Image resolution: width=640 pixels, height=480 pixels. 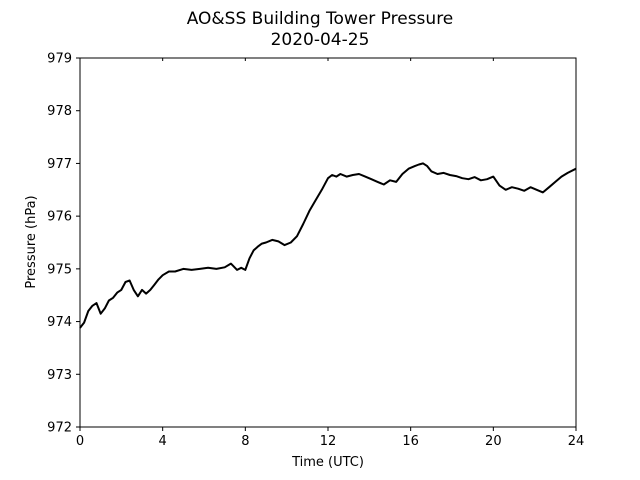 I want to click on y-tick-label: 973, so click(x=59, y=375).